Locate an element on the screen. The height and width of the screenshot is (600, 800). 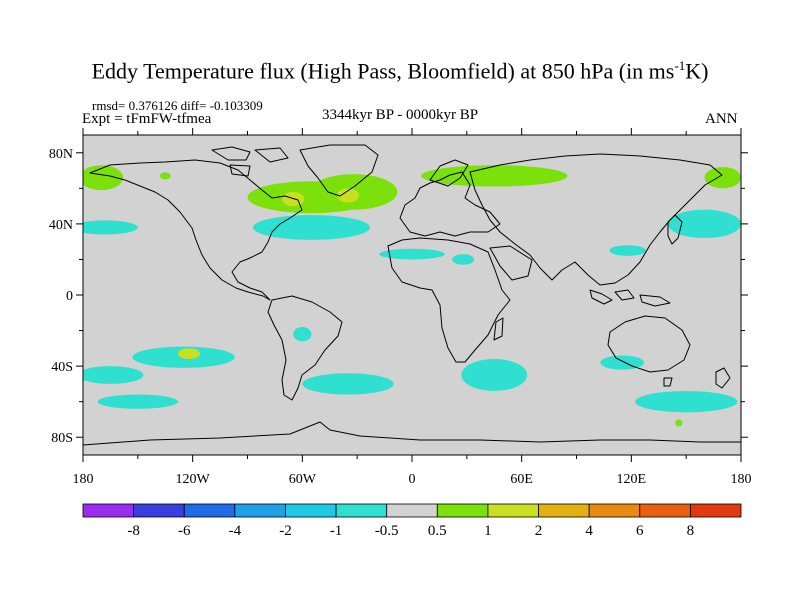
season-label: ANN is located at coordinates (721, 119).